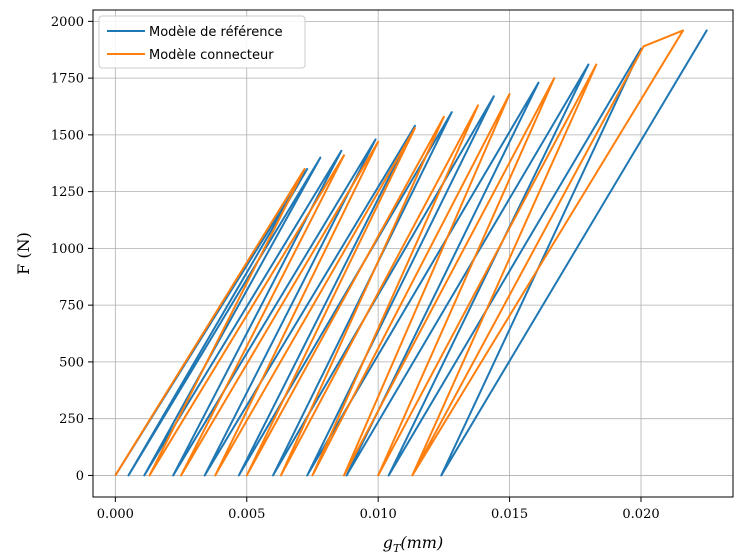 This screenshot has width=738, height=557. What do you see at coordinates (67, 192) in the screenshot?
I see `y-tick-label: 1250` at bounding box center [67, 192].